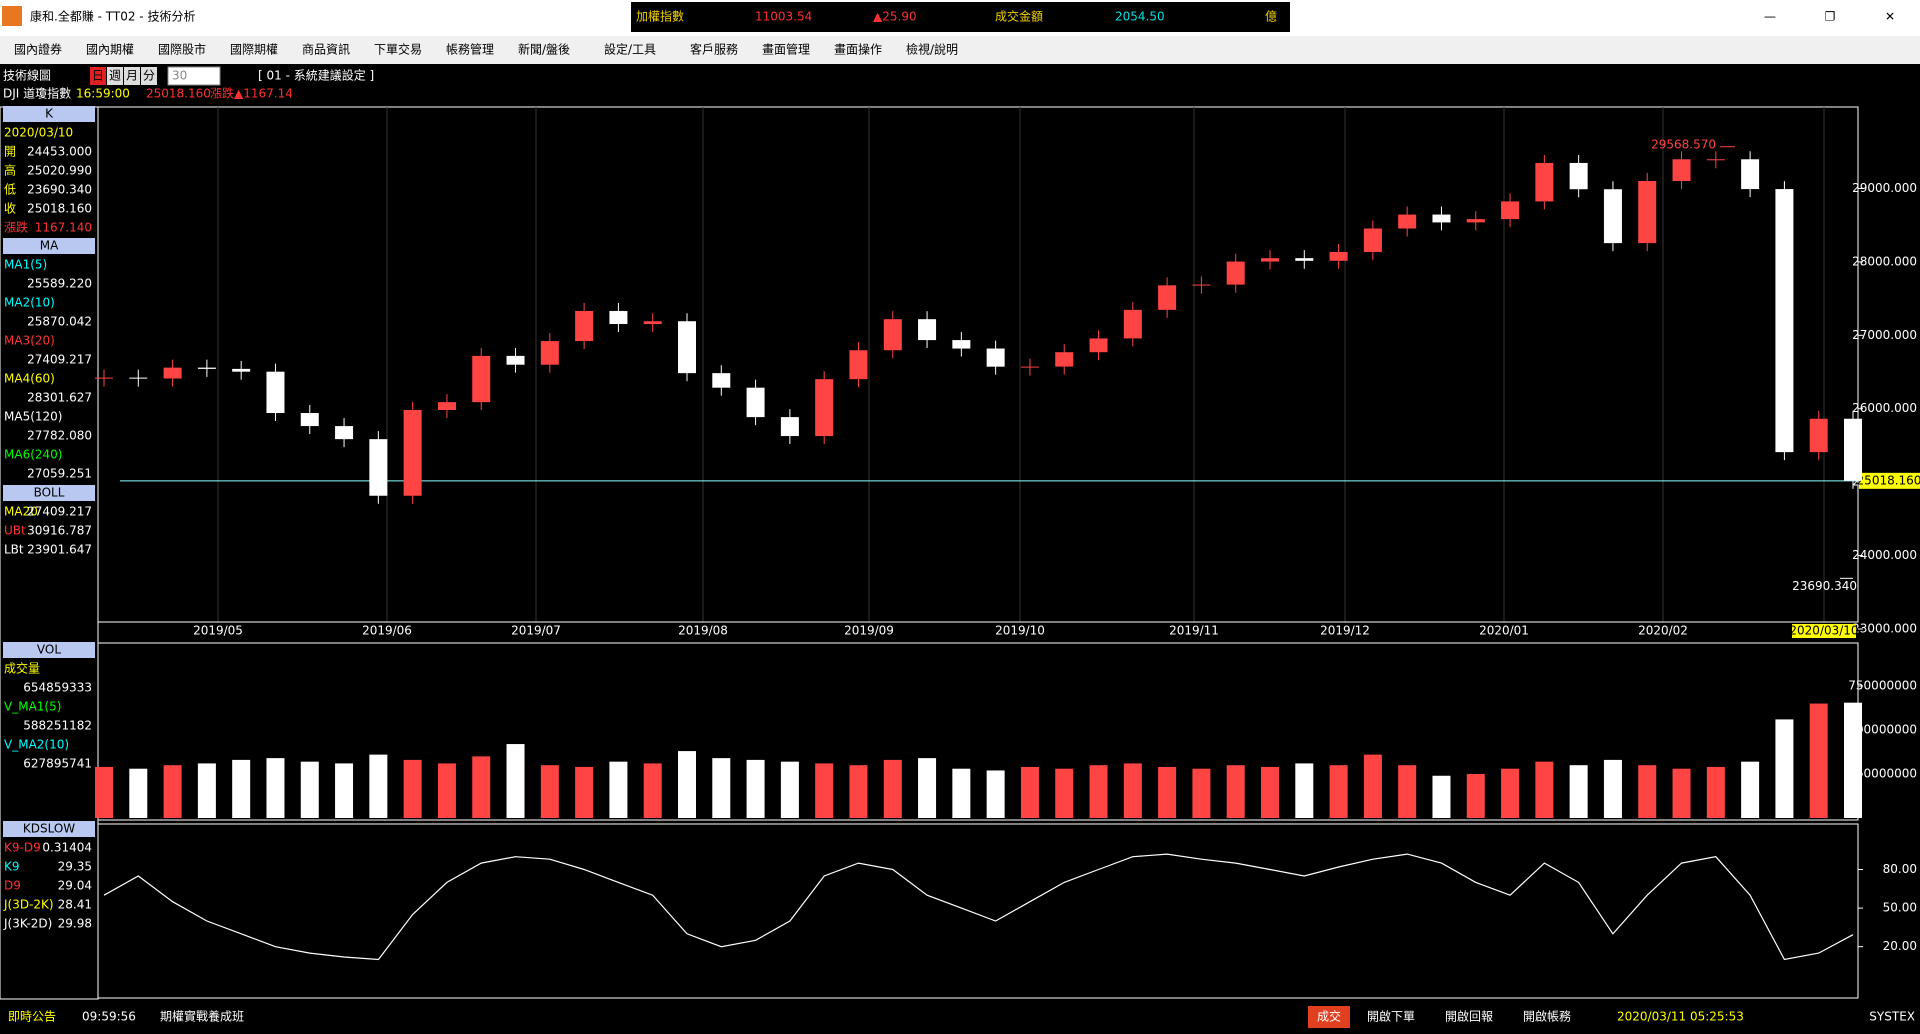  Describe the element at coordinates (12, 886) in the screenshot. I see `row-label: D9` at that location.